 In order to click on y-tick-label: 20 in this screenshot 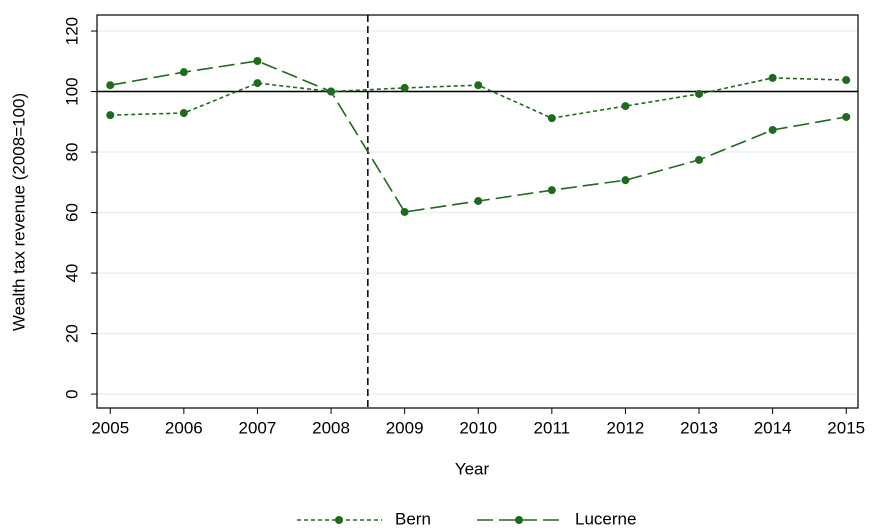, I will do `click(71, 333)`.